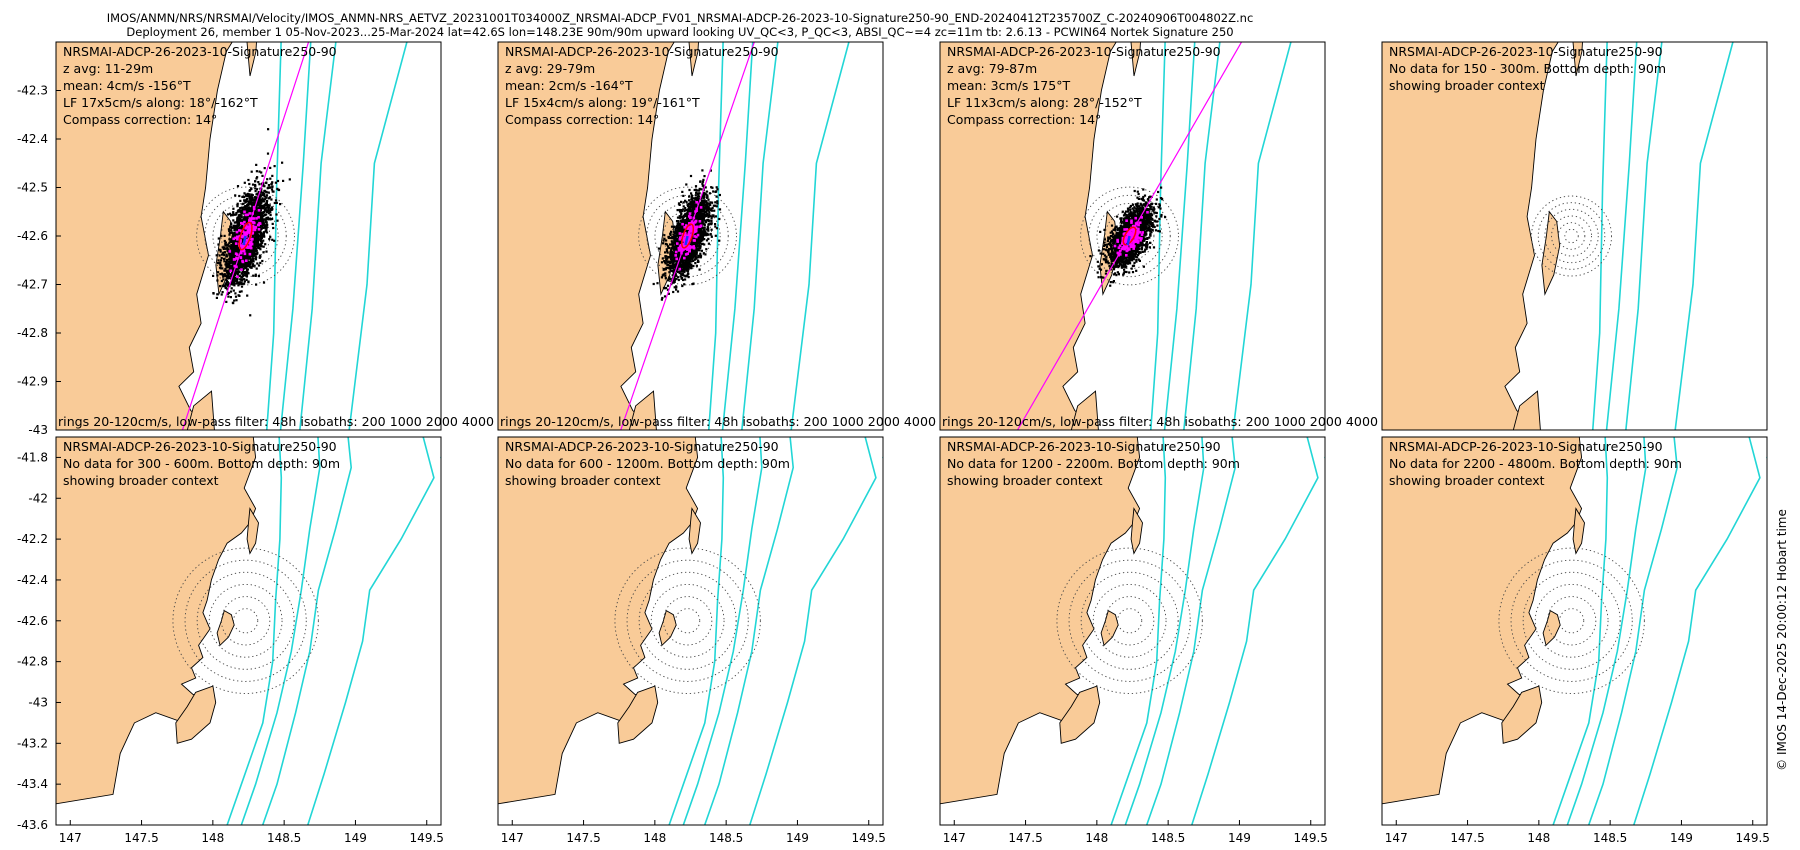 The height and width of the screenshot is (850, 1800). I want to click on isobath-line, so click(378, 236).